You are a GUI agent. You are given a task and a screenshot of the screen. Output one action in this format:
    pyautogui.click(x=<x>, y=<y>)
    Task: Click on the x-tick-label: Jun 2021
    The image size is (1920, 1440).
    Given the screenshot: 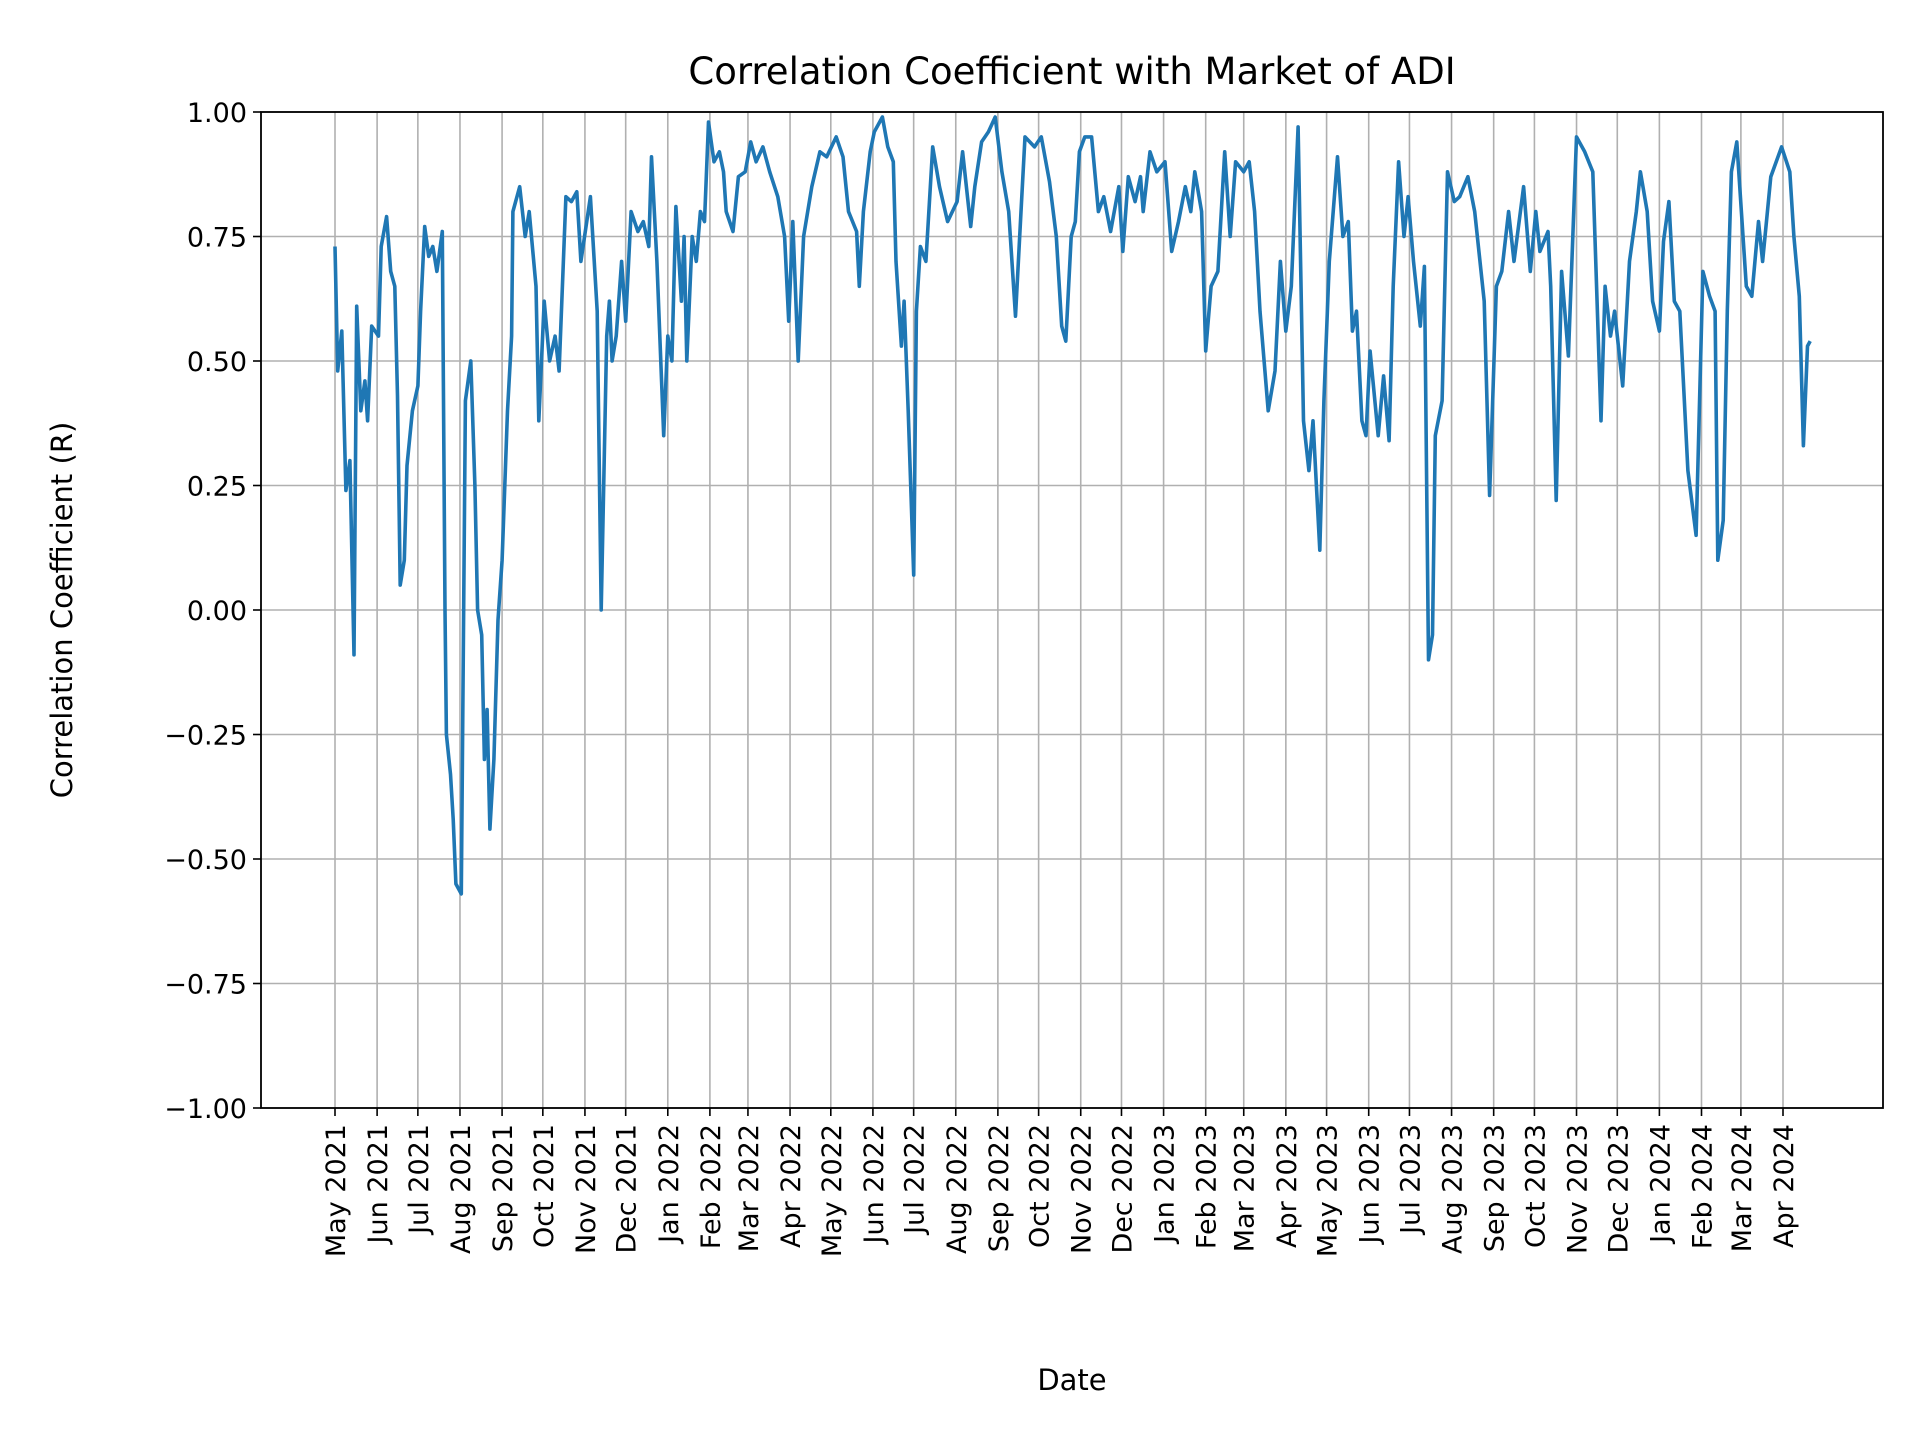 What is the action you would take?
    pyautogui.click(x=378, y=1184)
    